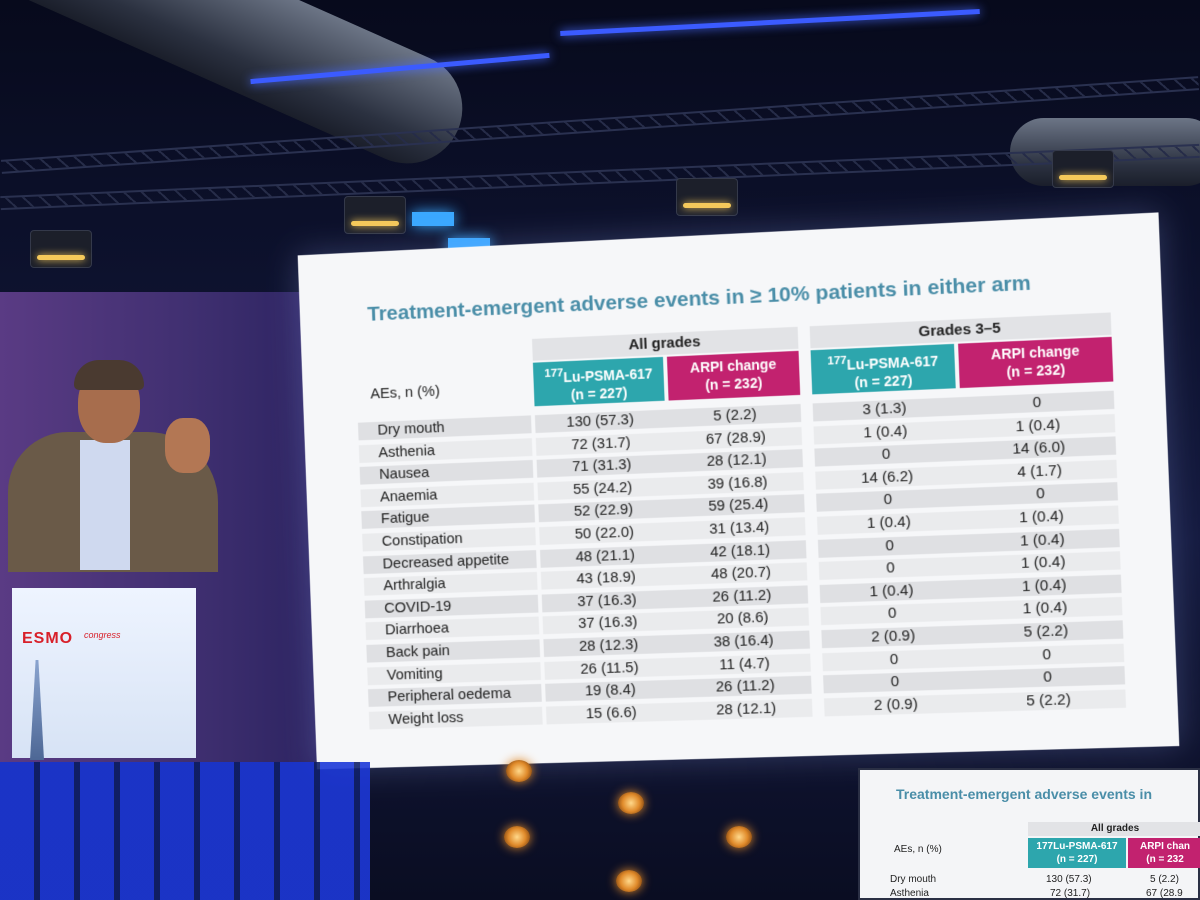 The image size is (1200, 900). Describe the element at coordinates (404, 474) in the screenshot. I see `ae-label: Nausea` at that location.